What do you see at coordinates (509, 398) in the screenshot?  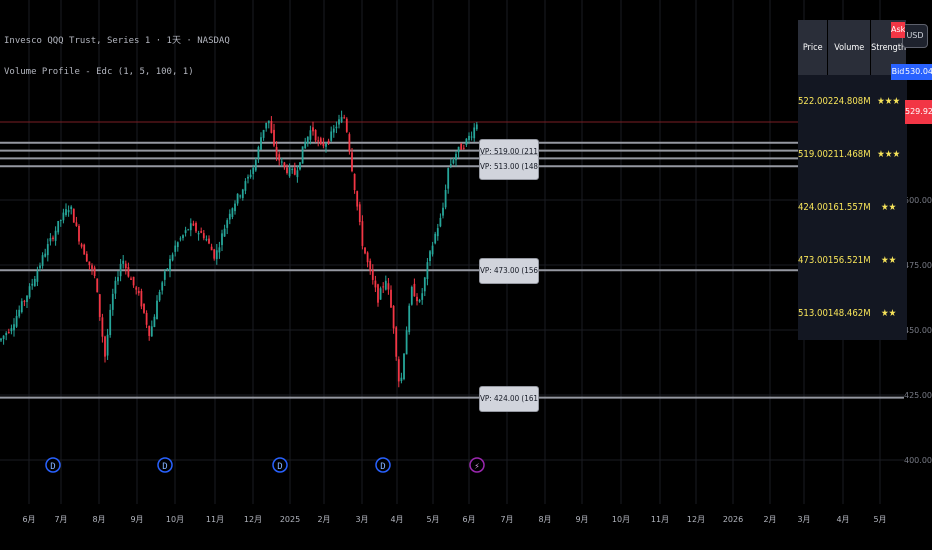 I see `vp-label: VP: 424.00 (161.557M)` at bounding box center [509, 398].